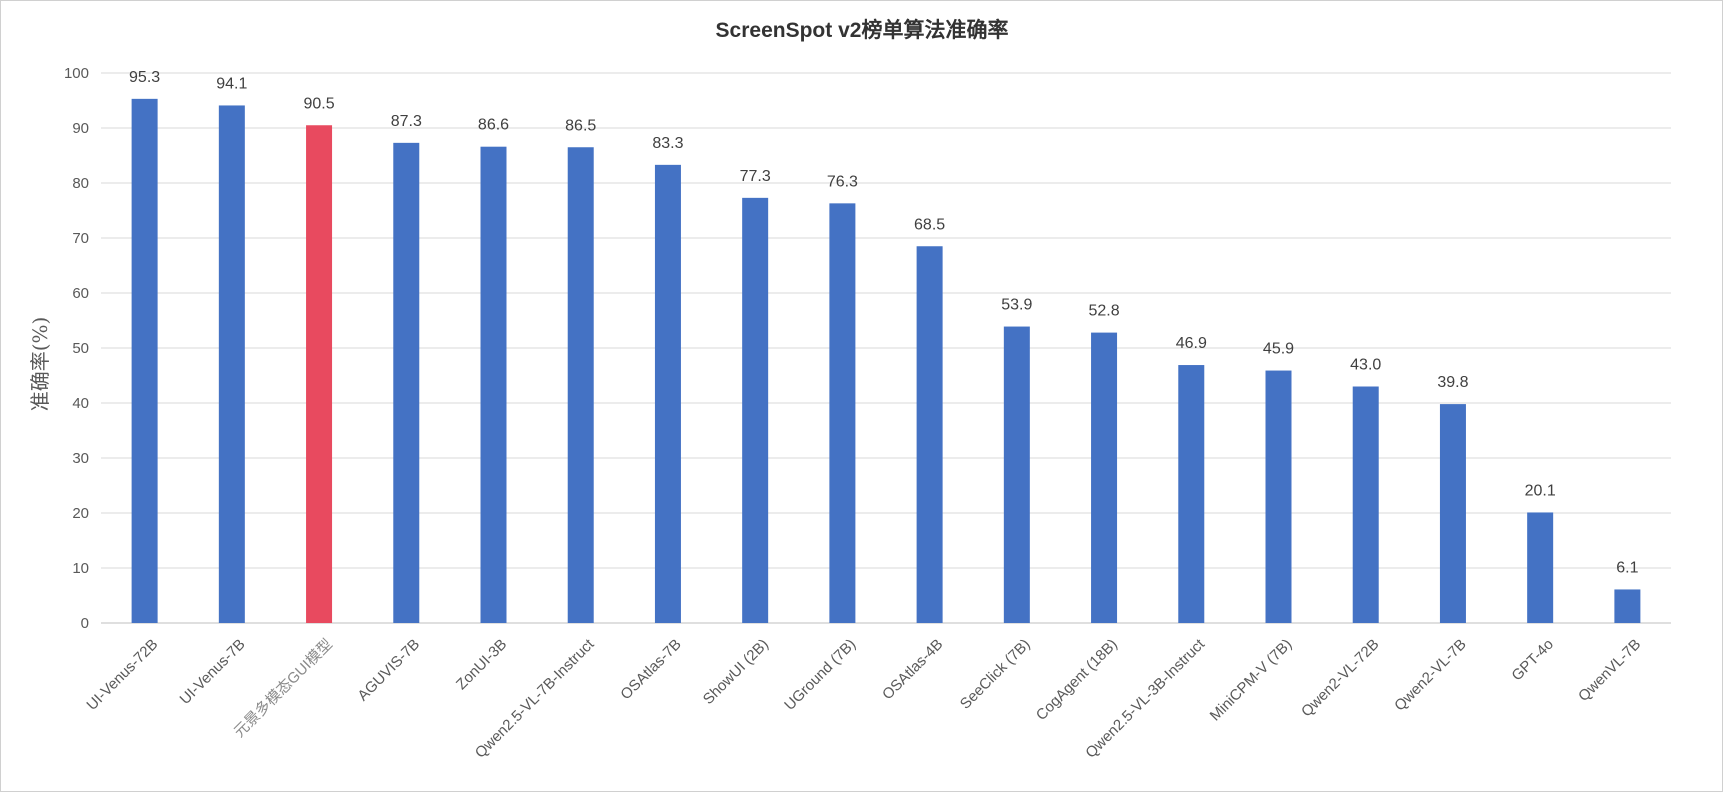 The height and width of the screenshot is (793, 1723). Describe the element at coordinates (80, 183) in the screenshot. I see `y-tick-label: 80` at that location.